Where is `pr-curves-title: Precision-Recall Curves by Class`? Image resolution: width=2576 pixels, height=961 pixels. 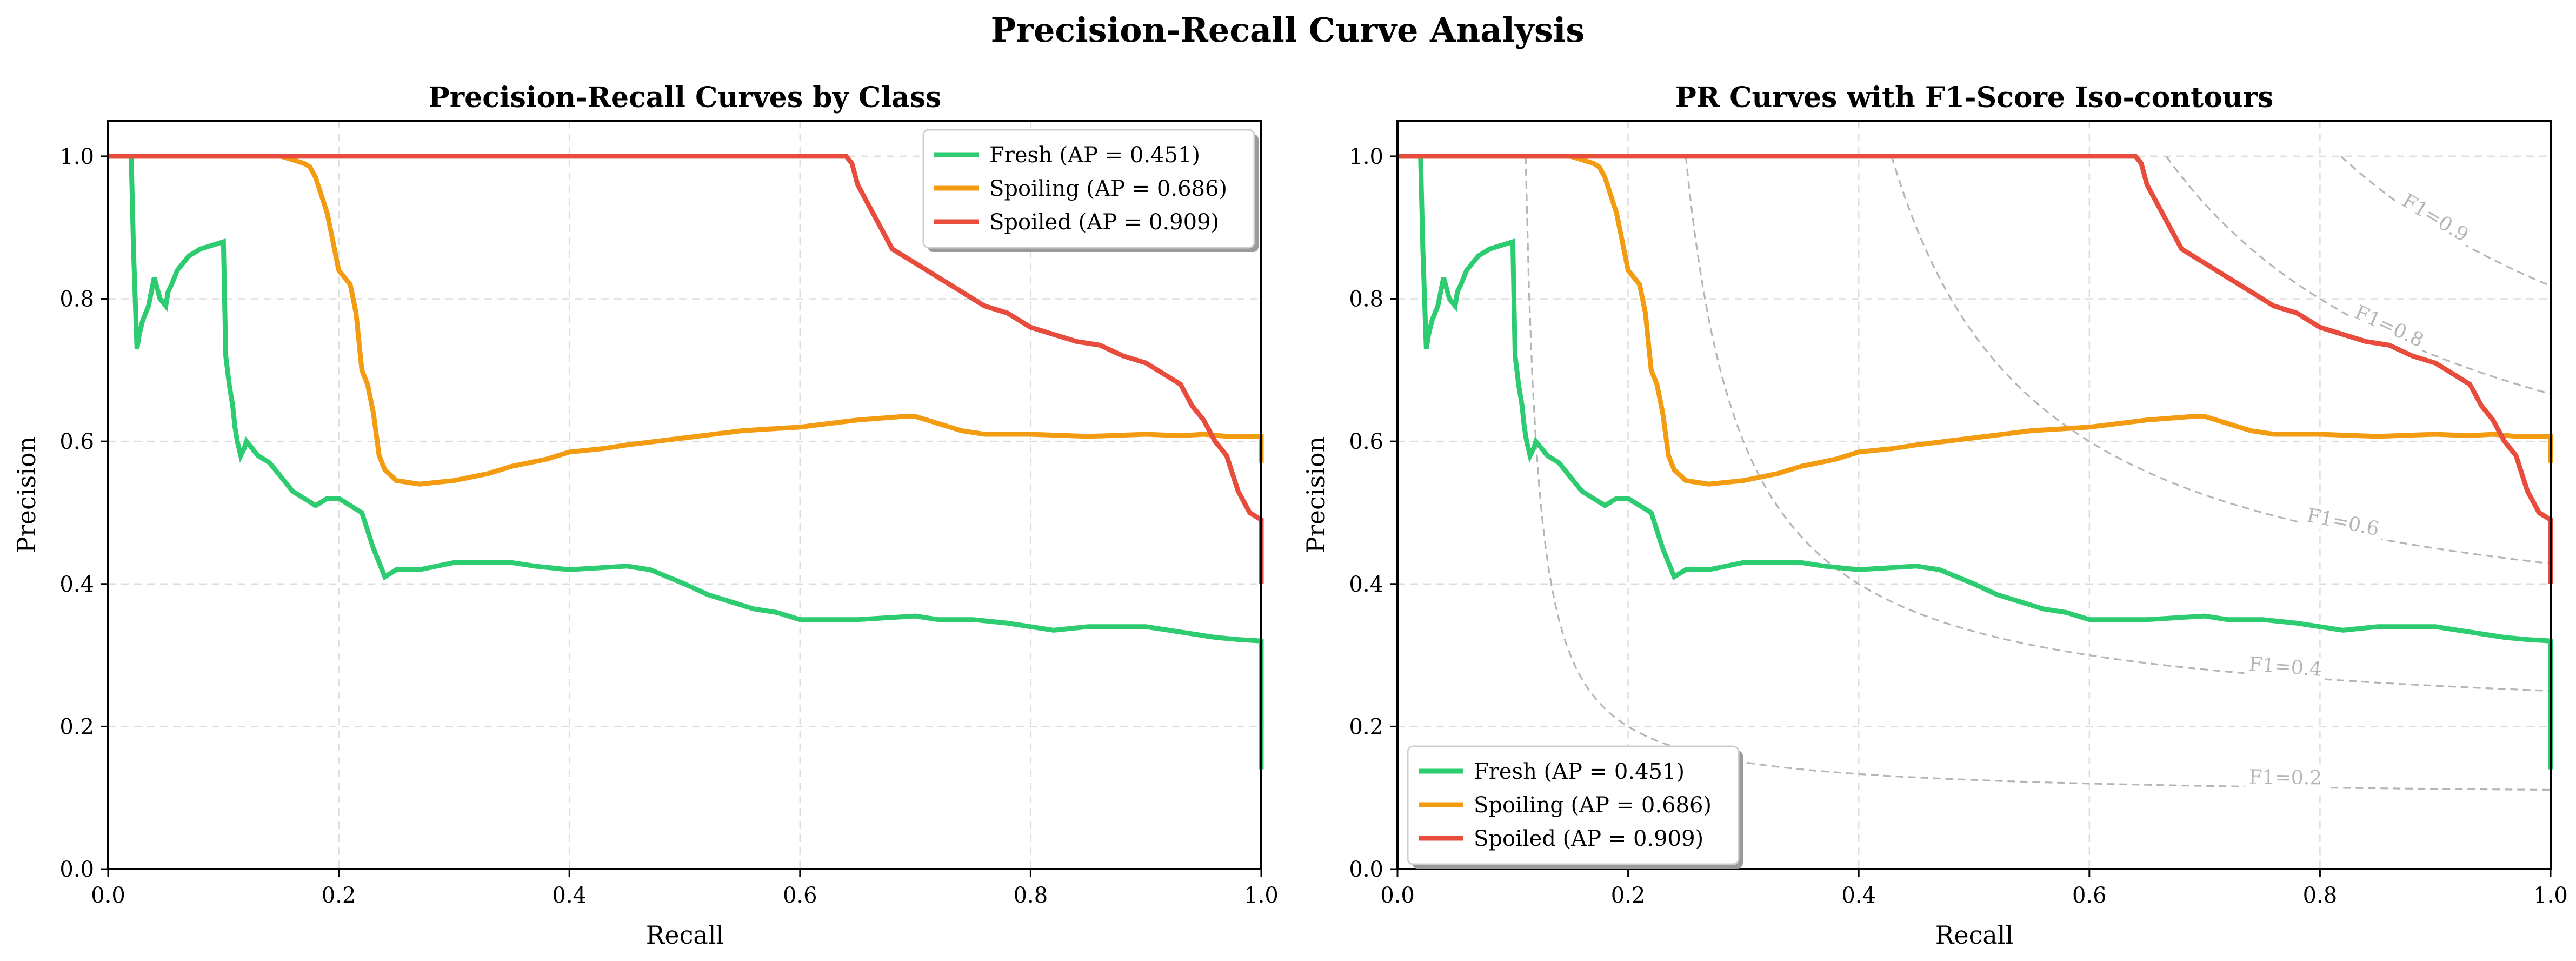
pr-curves-title: Precision-Recall Curves by Class is located at coordinates (685, 97).